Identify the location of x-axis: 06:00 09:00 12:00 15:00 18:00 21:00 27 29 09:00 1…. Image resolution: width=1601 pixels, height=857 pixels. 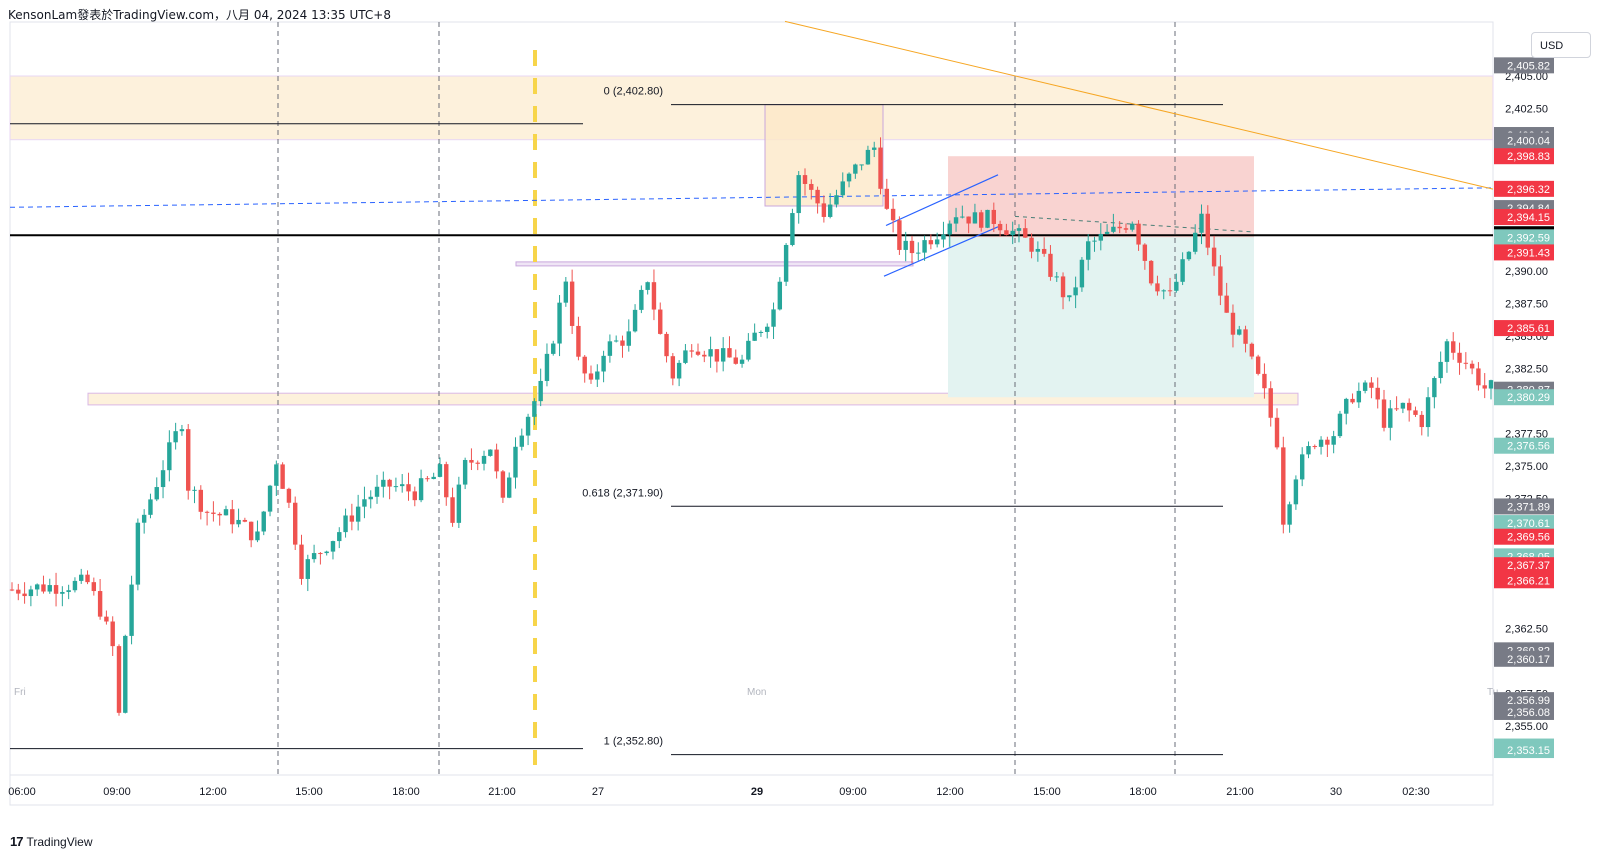
(753, 742).